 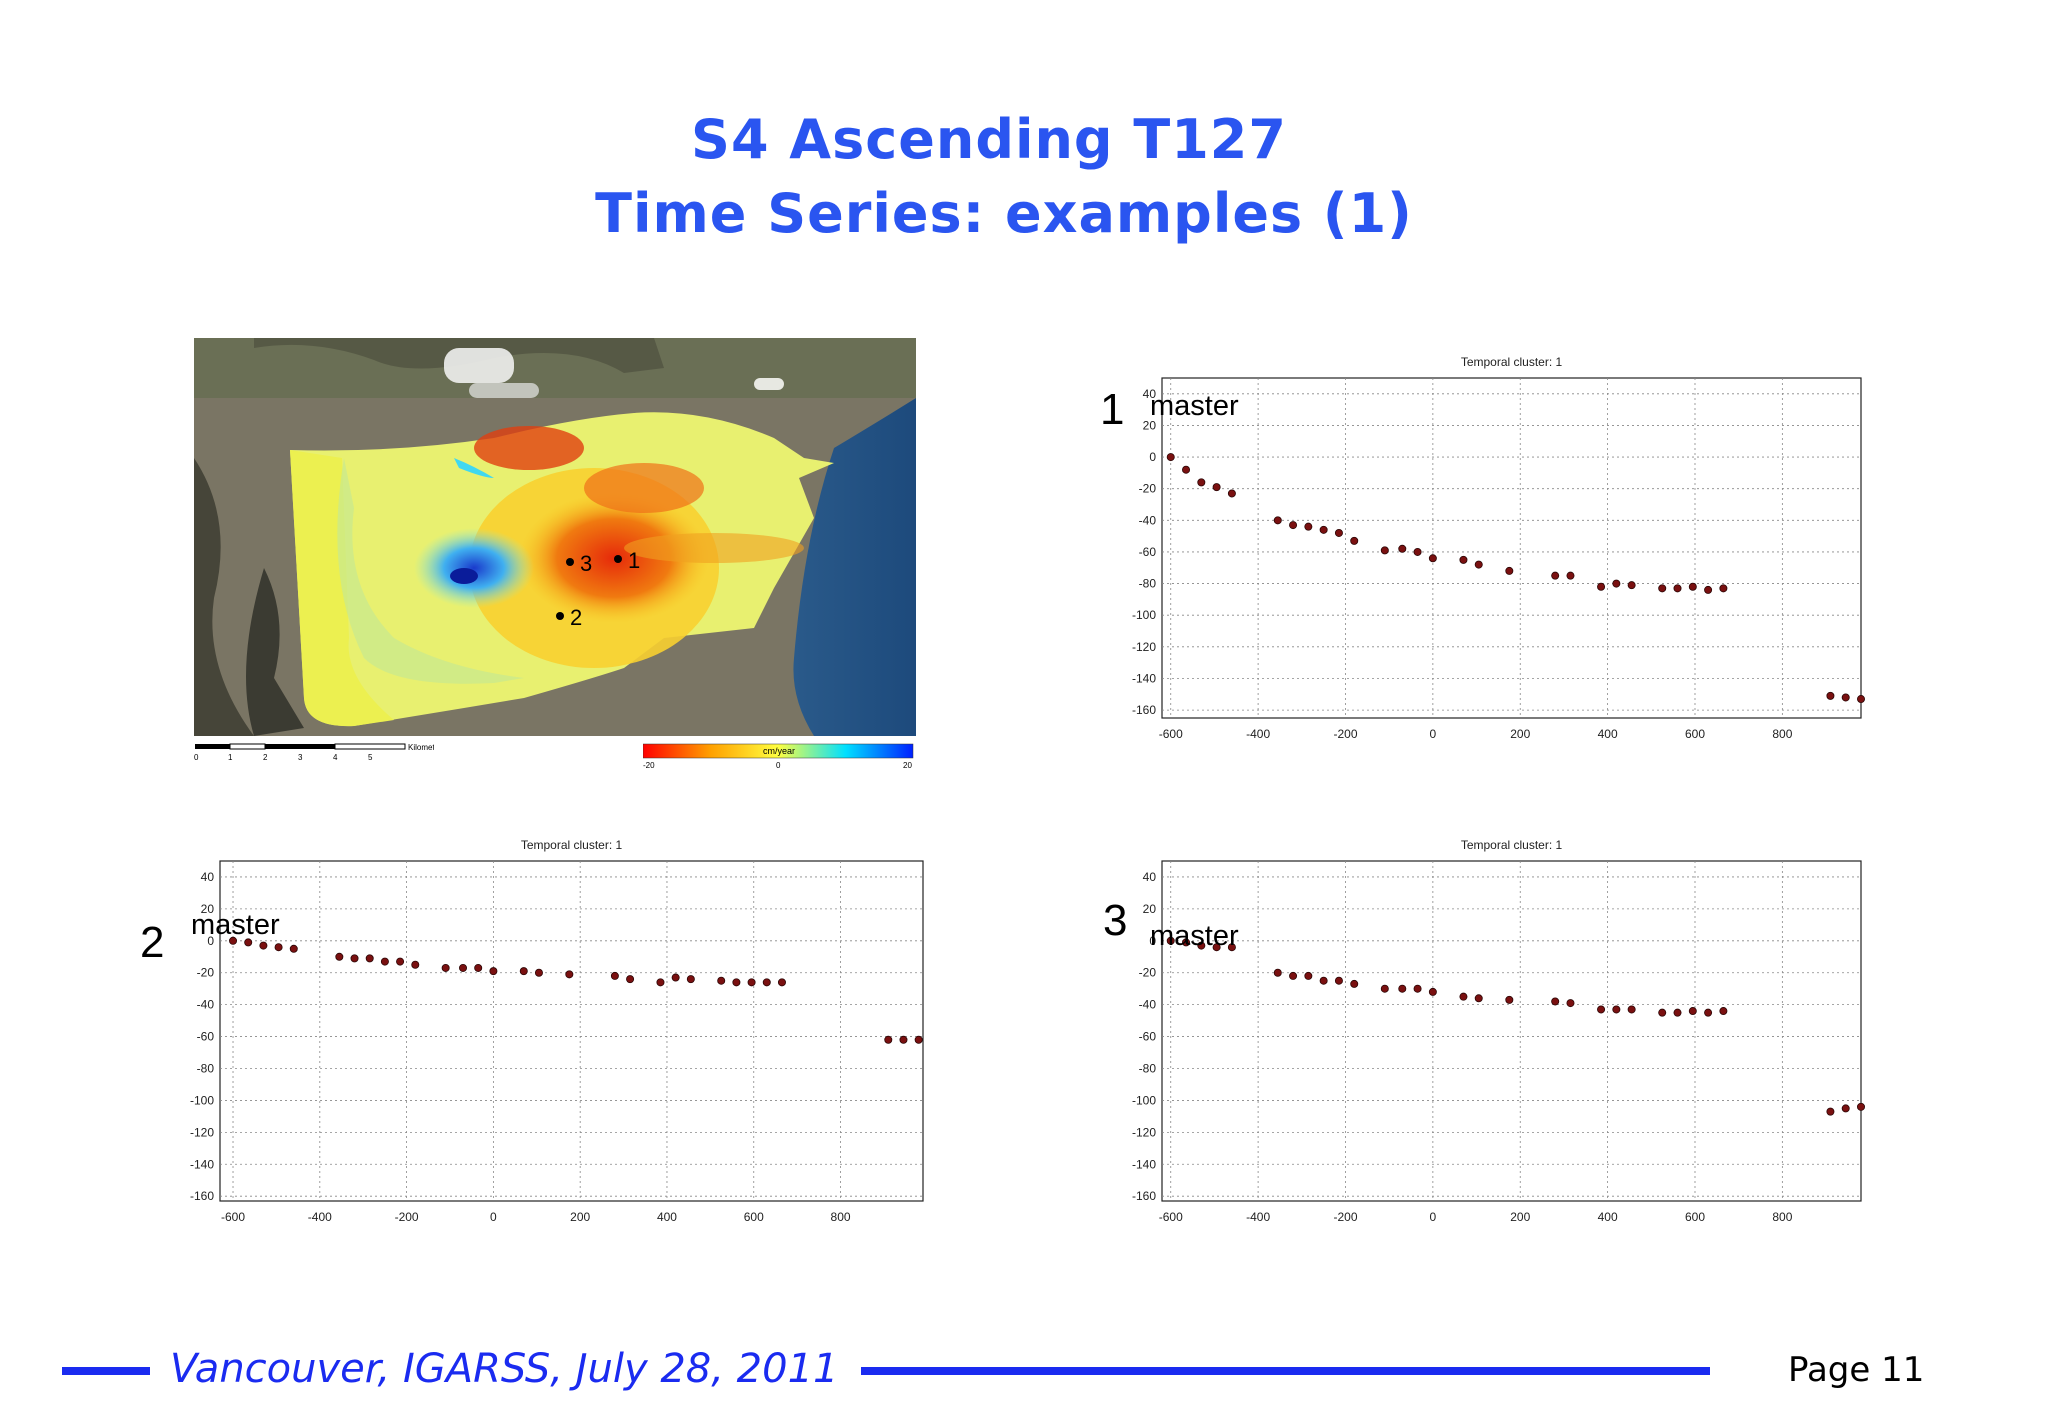 I want to click on x-tick-label: 200, so click(x=580, y=1217).